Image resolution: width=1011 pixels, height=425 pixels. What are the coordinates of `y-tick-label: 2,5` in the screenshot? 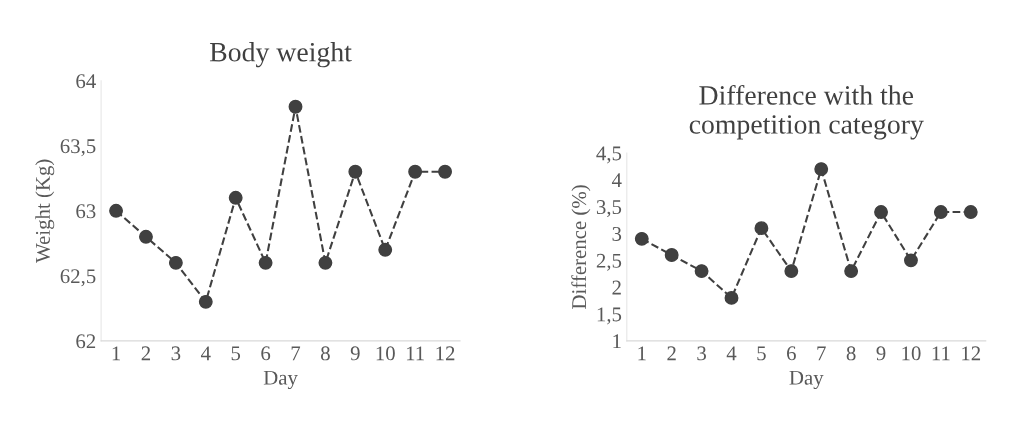 It's located at (609, 262).